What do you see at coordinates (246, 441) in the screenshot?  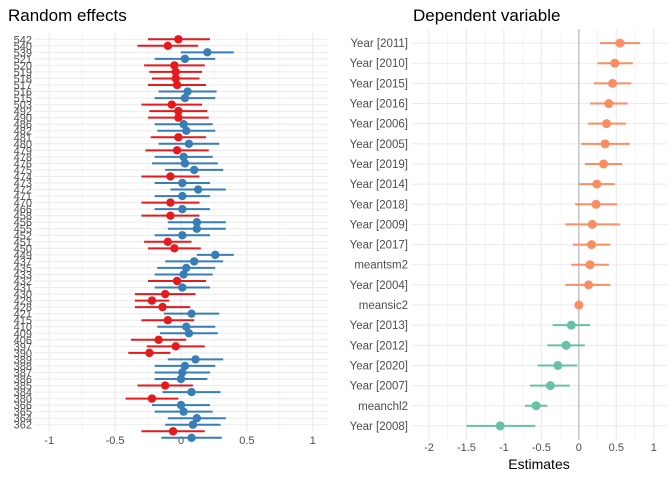 I see `random-effects-x-tick-label: 0.5` at bounding box center [246, 441].